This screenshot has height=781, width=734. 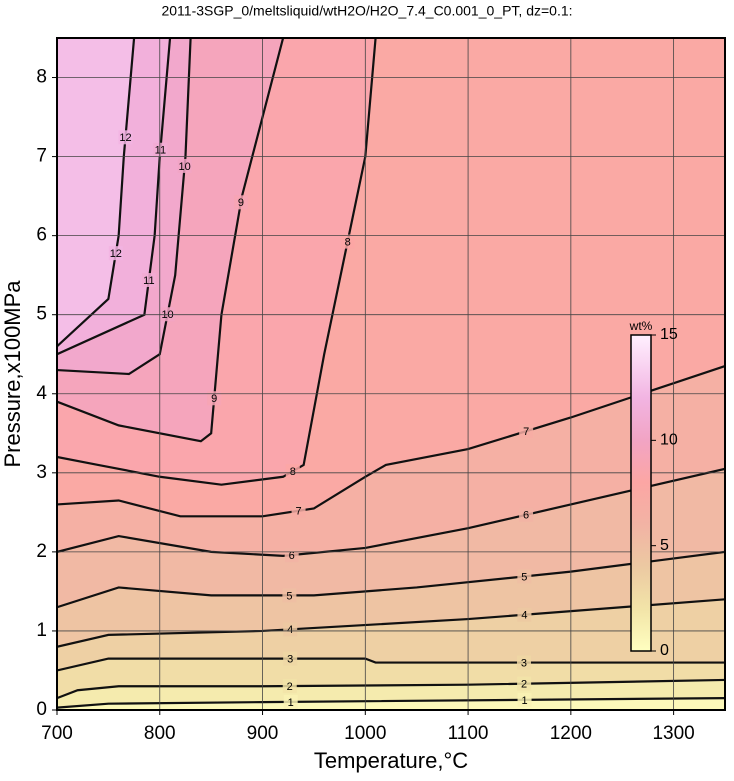 What do you see at coordinates (41, 709) in the screenshot?
I see `y-tick-label: 0` at bounding box center [41, 709].